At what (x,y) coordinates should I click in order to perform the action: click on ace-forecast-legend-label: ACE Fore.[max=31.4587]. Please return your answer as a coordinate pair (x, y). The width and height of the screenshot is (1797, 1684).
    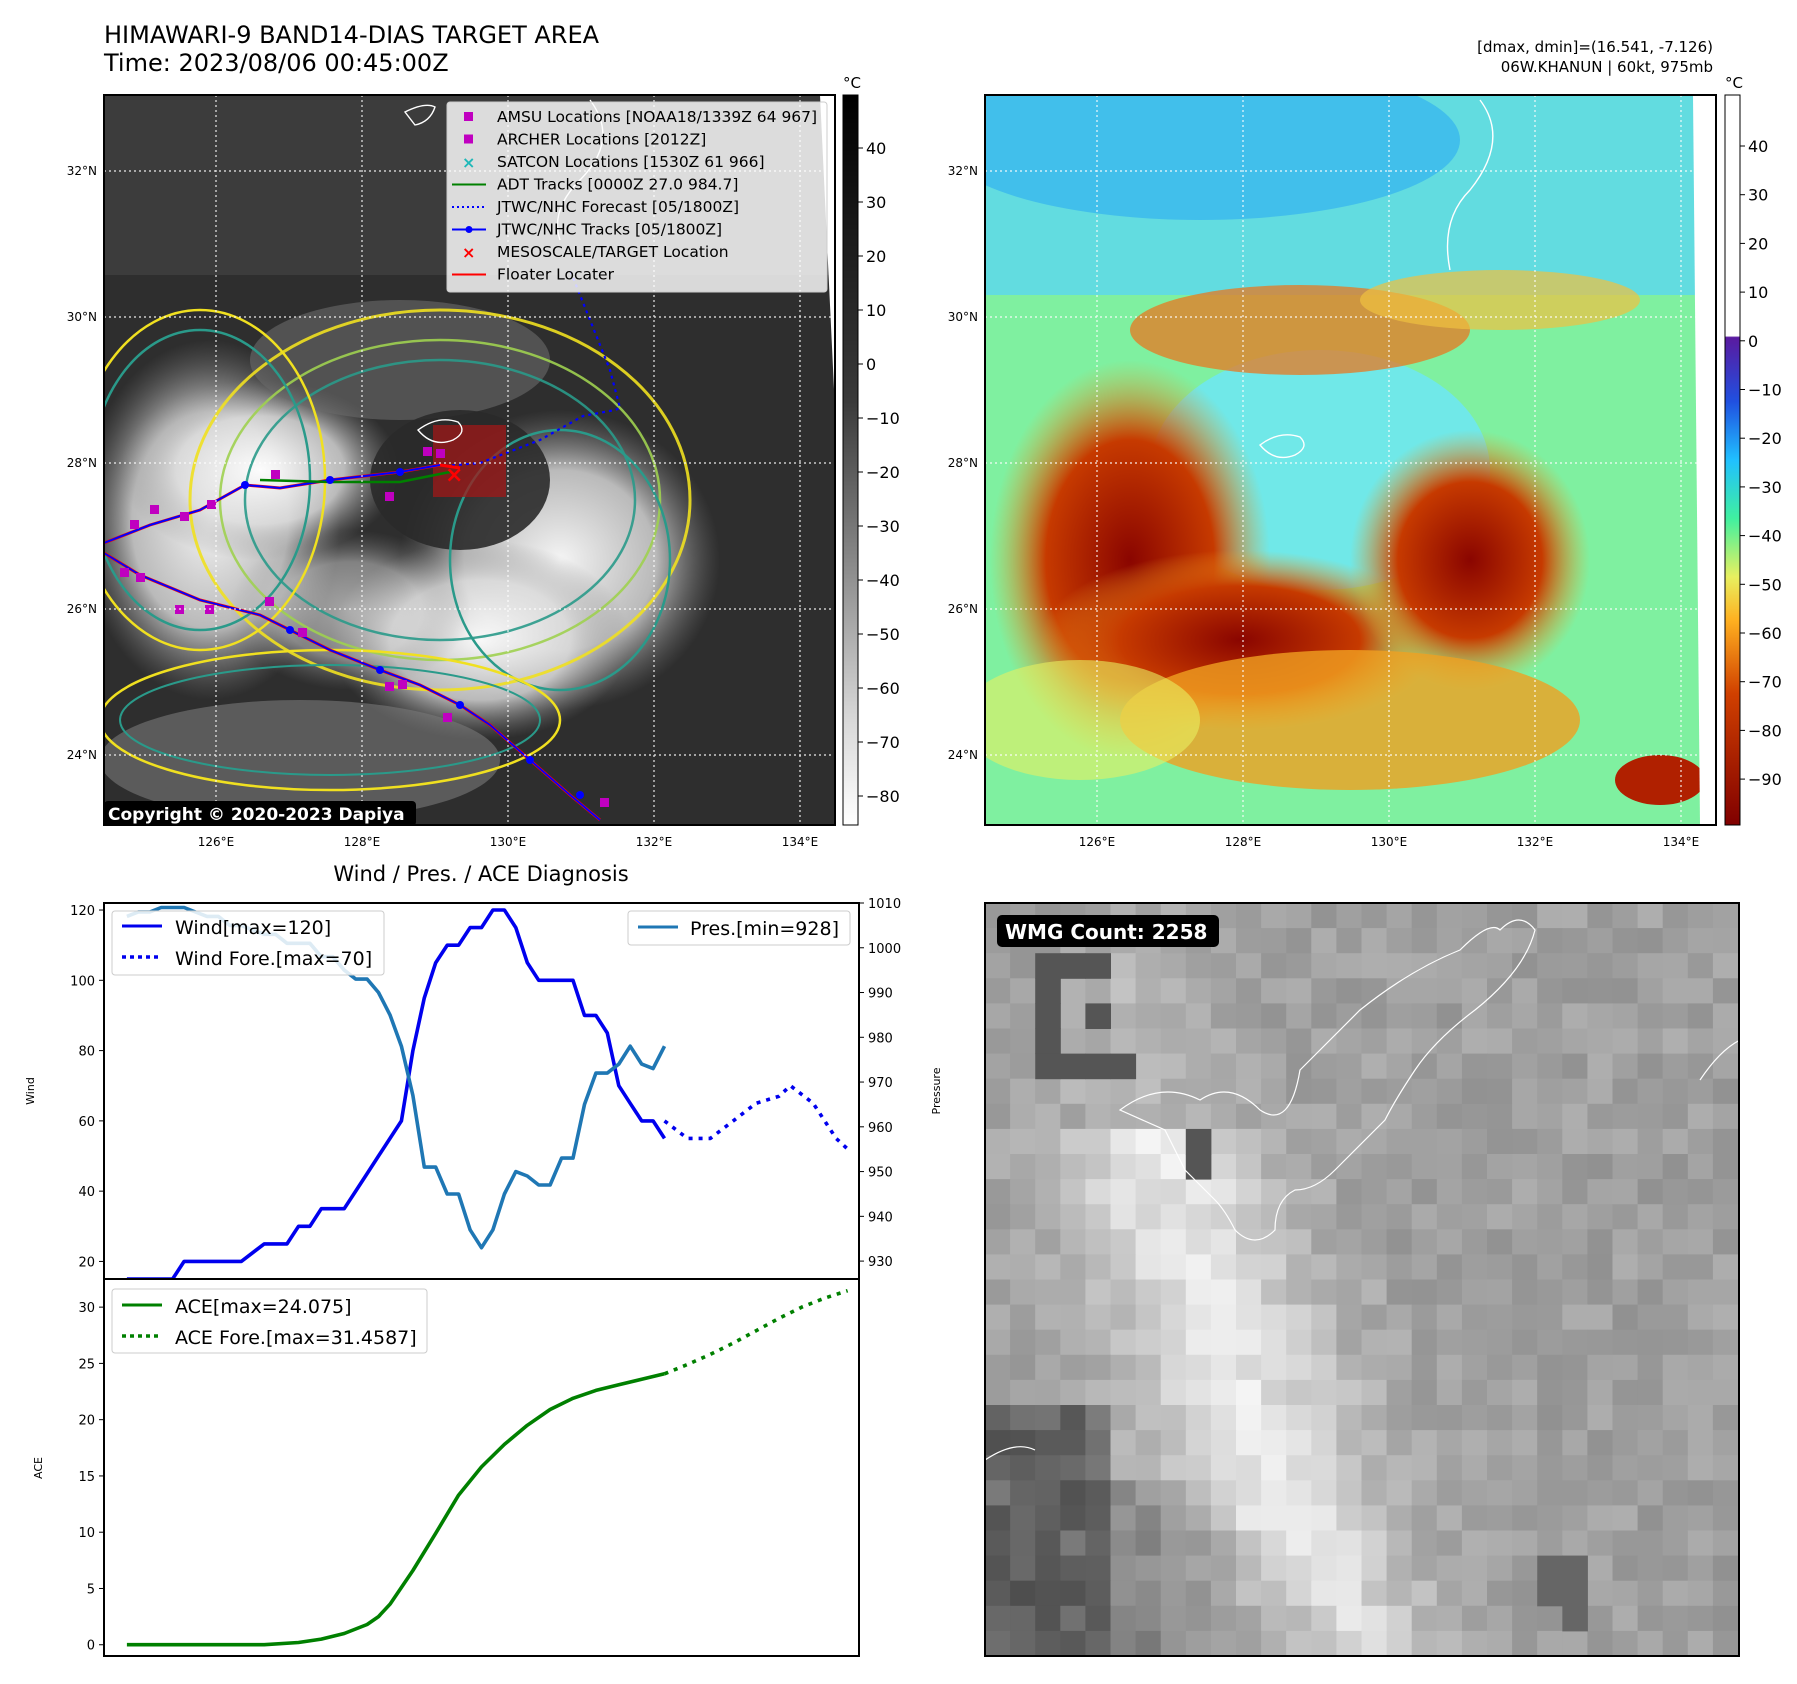
    Looking at the image, I should click on (296, 1338).